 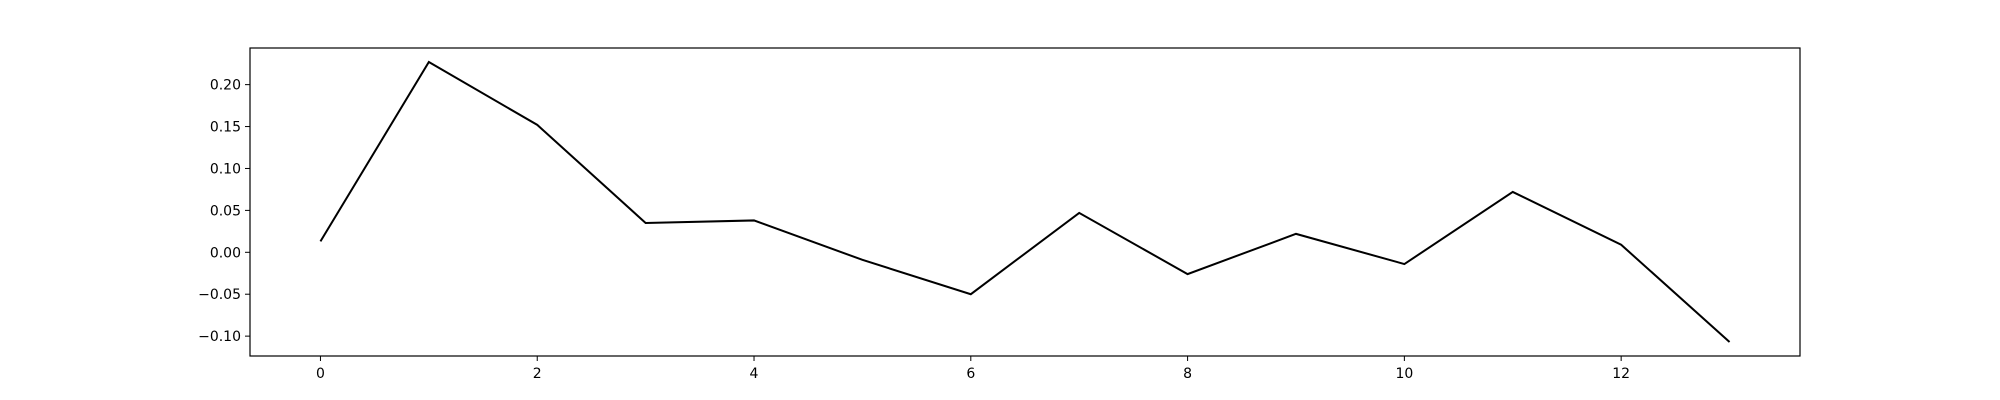 I want to click on x-tick-label: 2, so click(x=537, y=374).